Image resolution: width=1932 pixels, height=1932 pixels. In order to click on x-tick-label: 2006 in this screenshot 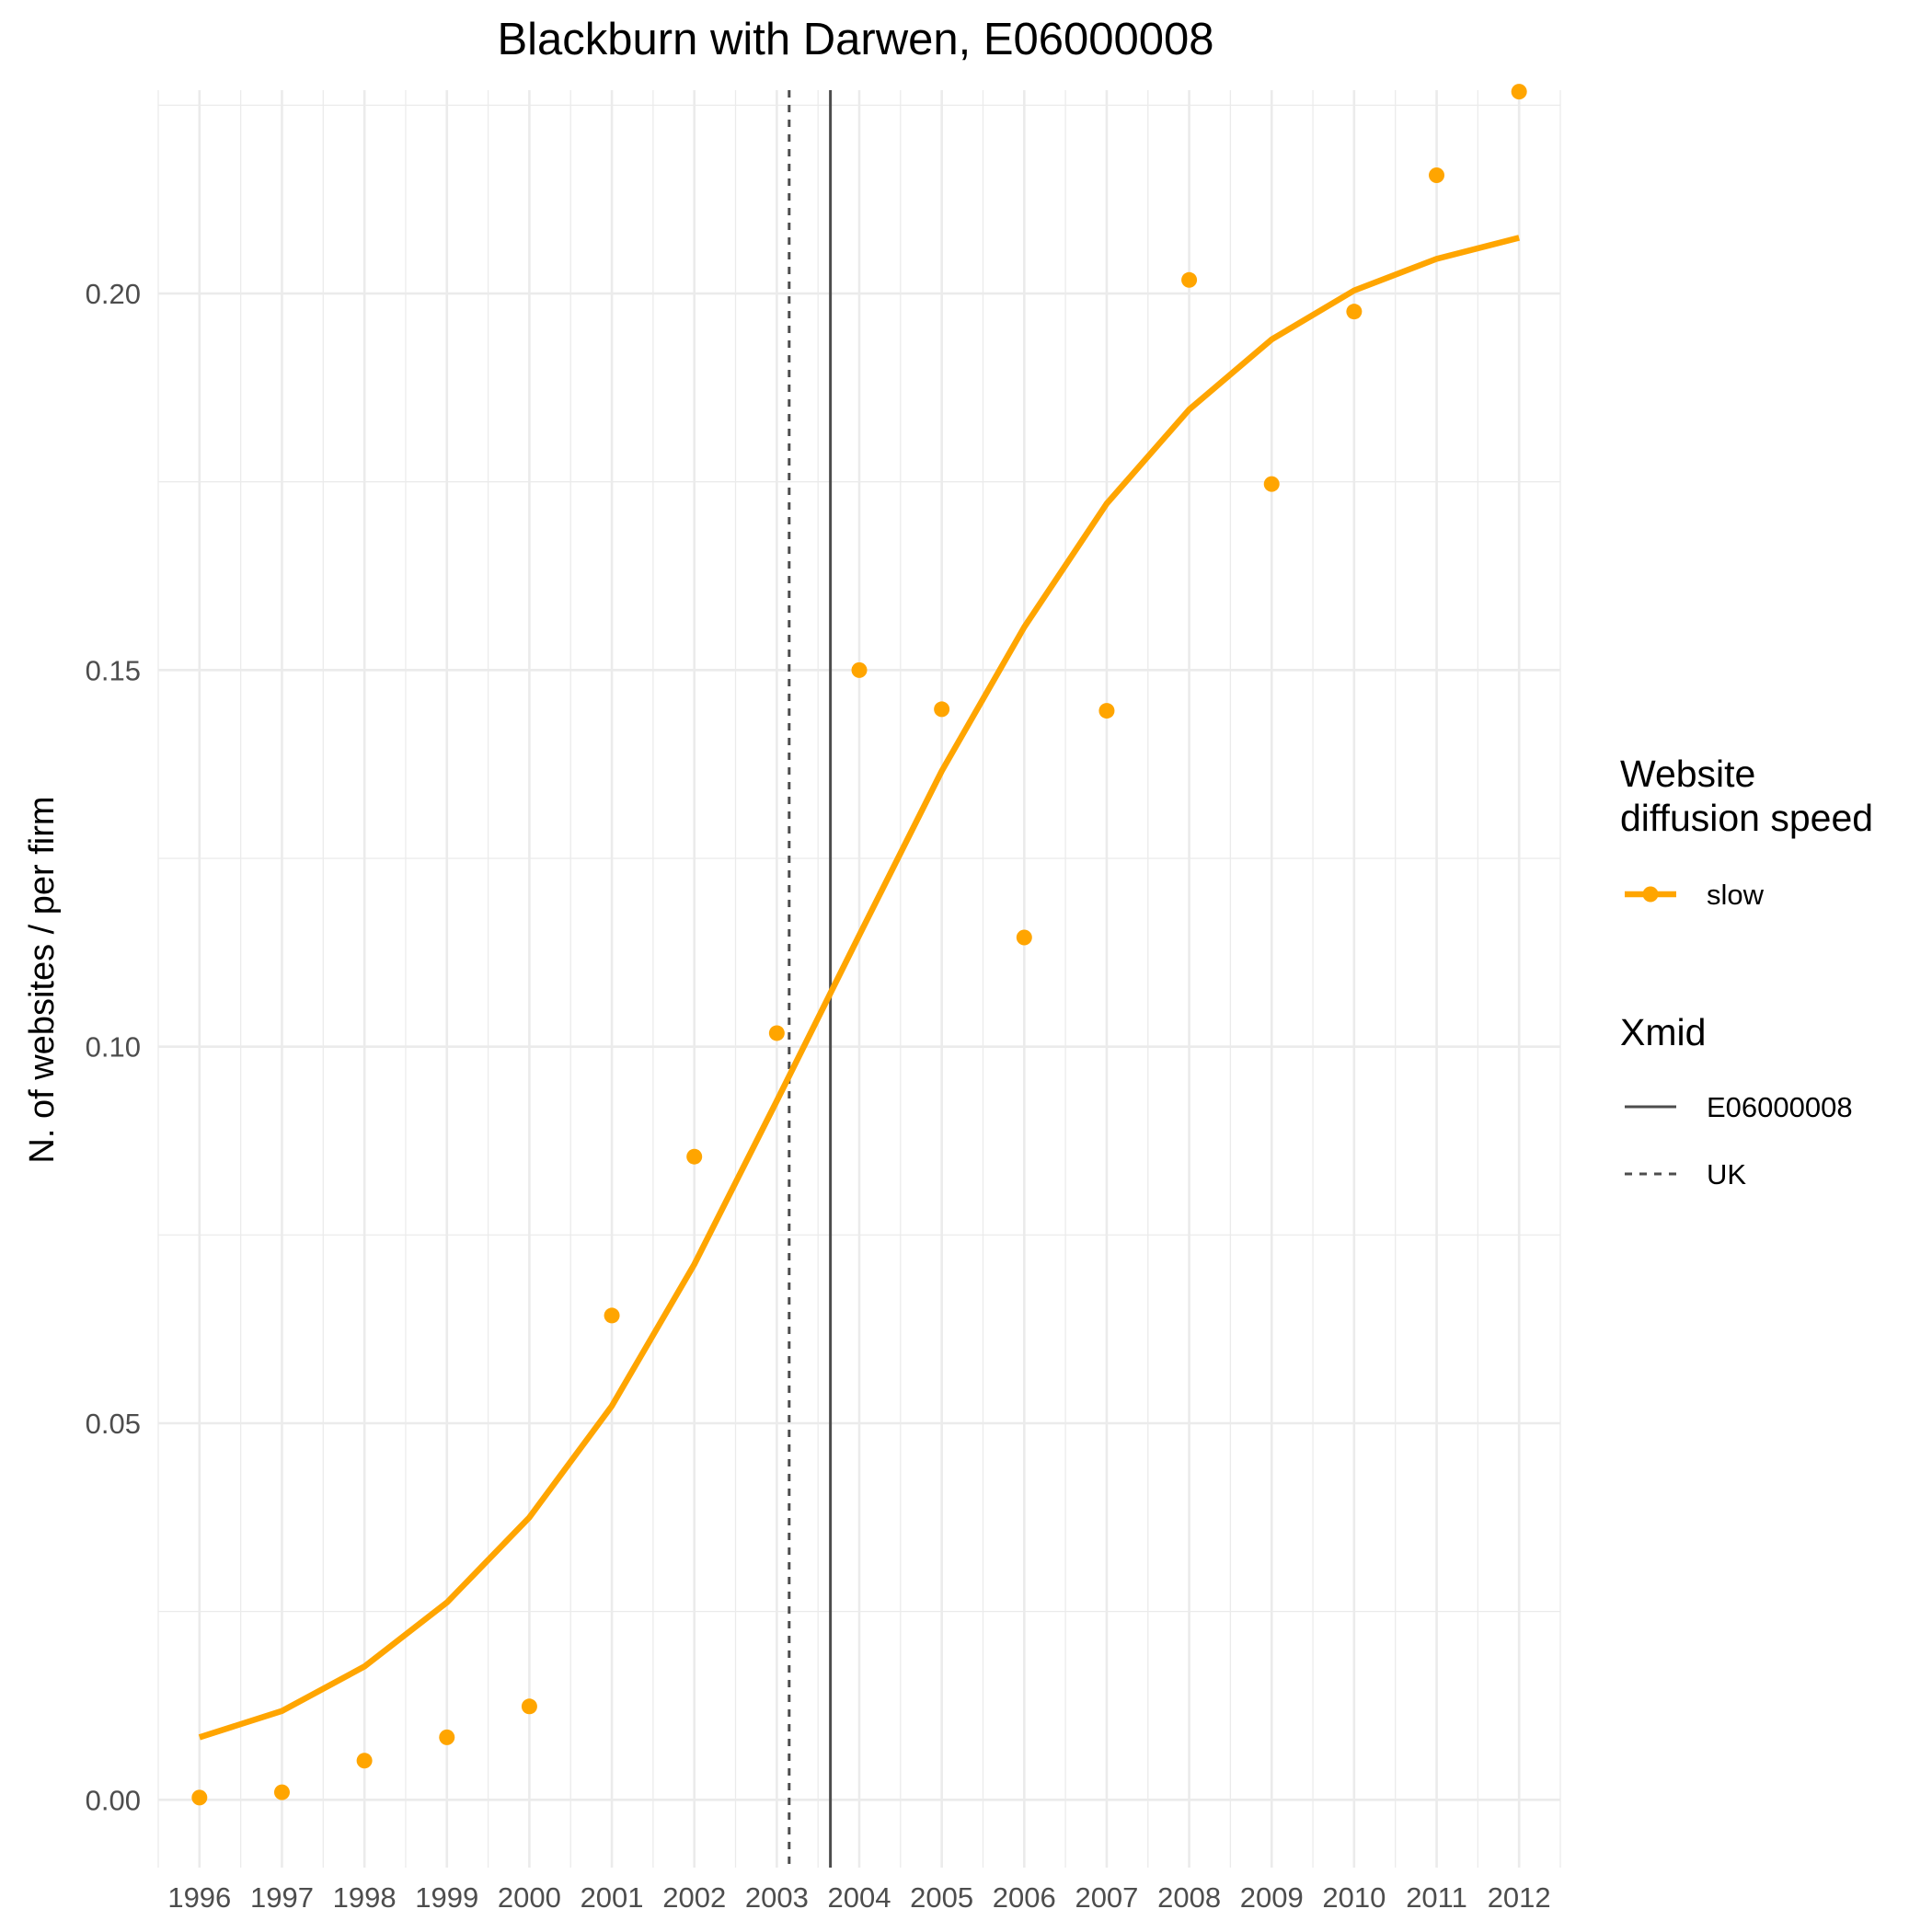, I will do `click(1024, 1897)`.